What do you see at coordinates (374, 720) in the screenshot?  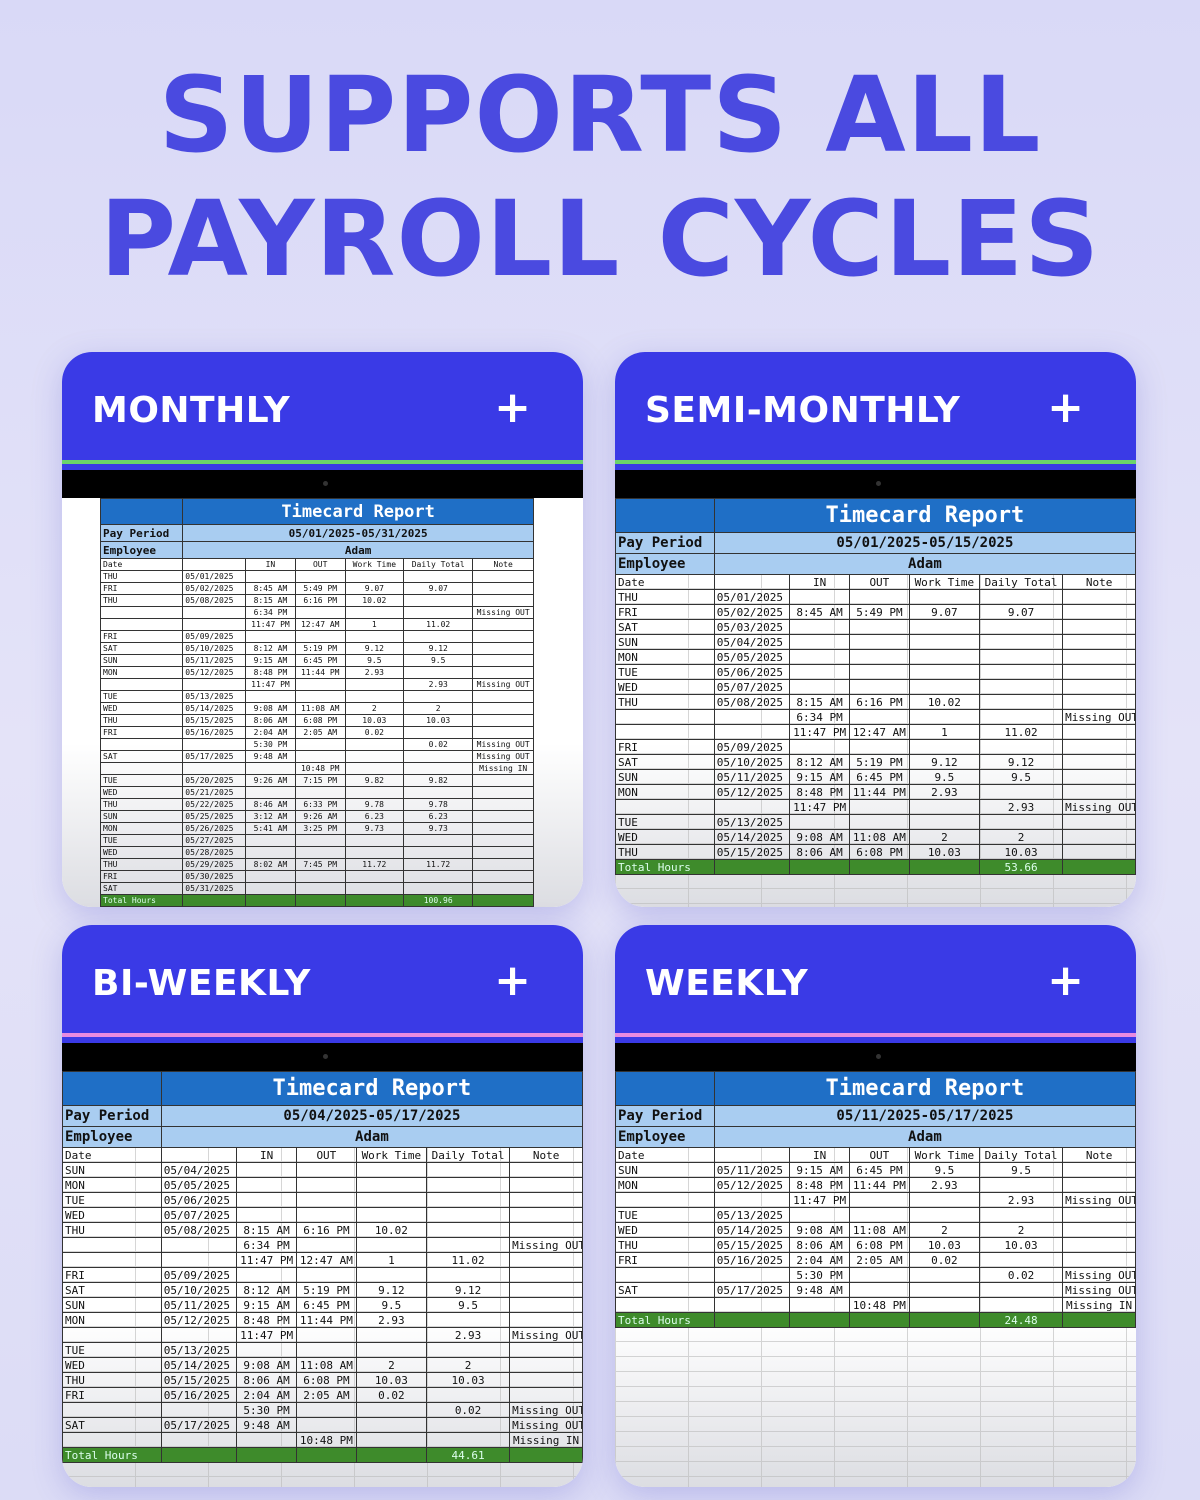 I see `table-cell: 10.03` at bounding box center [374, 720].